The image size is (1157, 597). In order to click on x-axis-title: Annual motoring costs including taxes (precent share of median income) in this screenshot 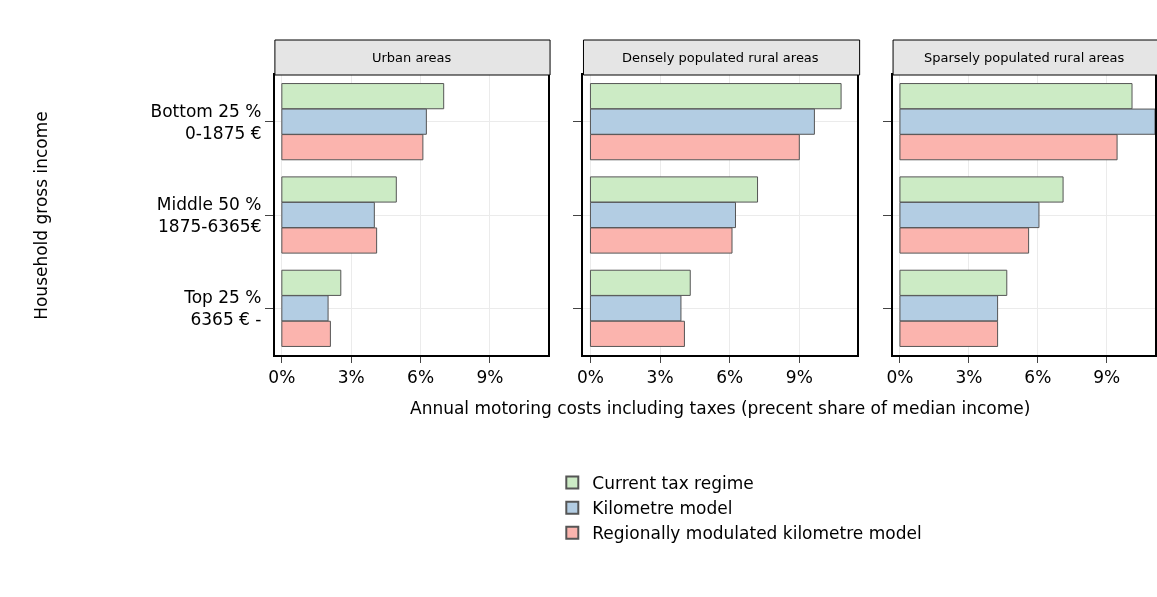, I will do `click(720, 408)`.